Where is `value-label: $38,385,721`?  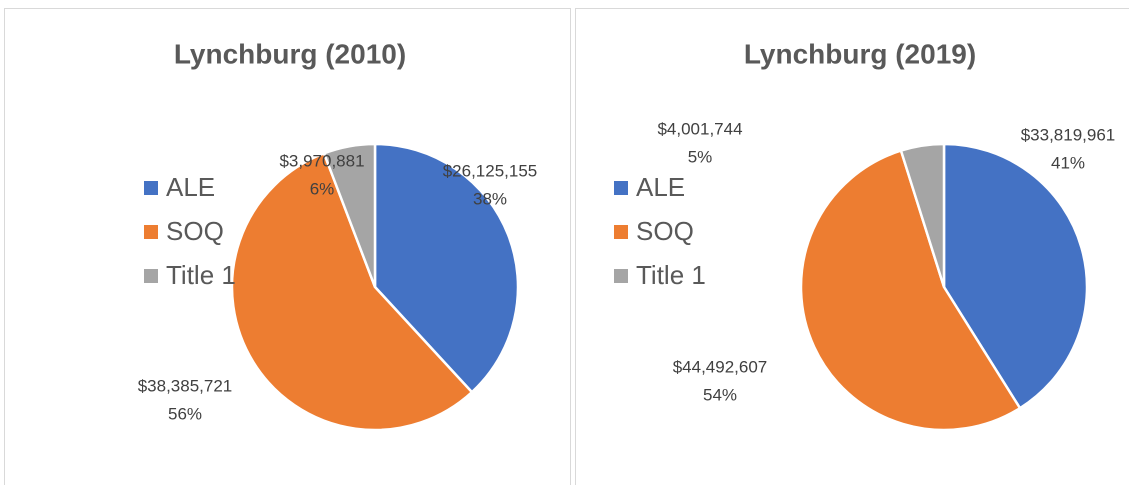
value-label: $38,385,721 is located at coordinates (185, 385).